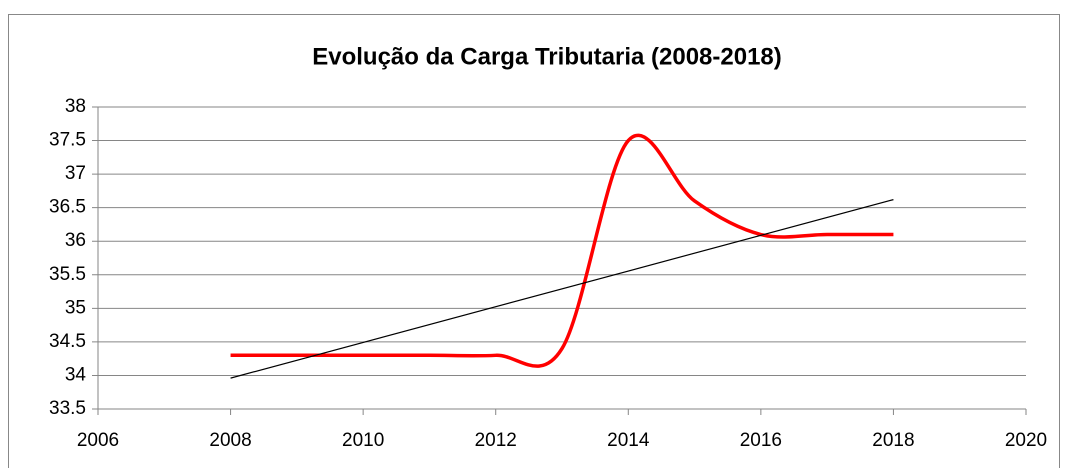  Describe the element at coordinates (75, 240) in the screenshot. I see `y-tick-label: 36` at that location.